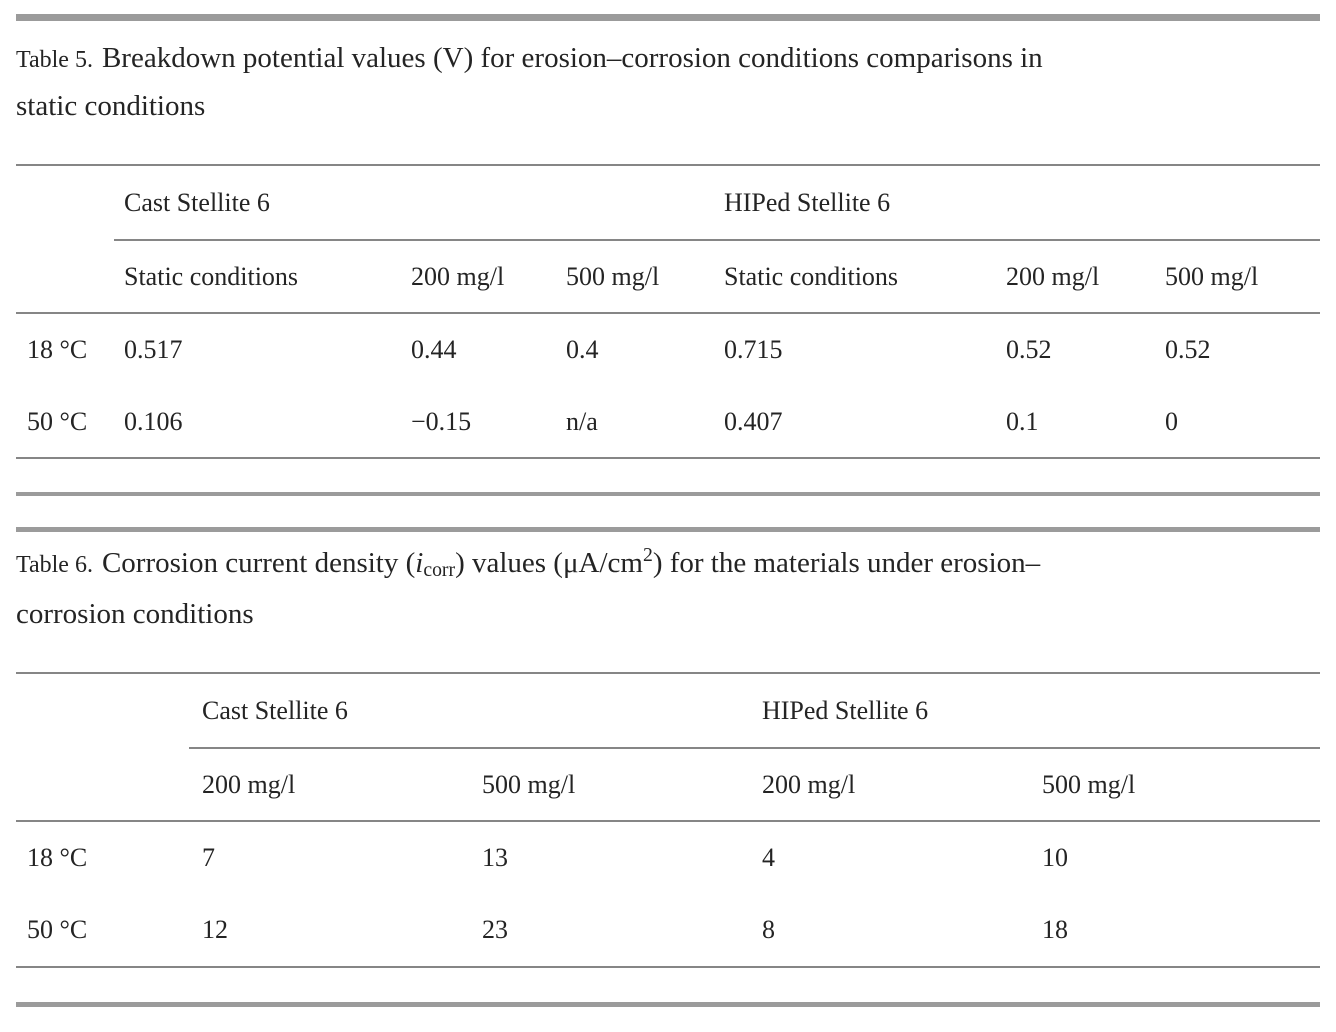 The image size is (1336, 1032). I want to click on table5-row-18c: 18 °C 0.517 0.44 0.4 0.715 0.52 0.52, so click(668, 350).